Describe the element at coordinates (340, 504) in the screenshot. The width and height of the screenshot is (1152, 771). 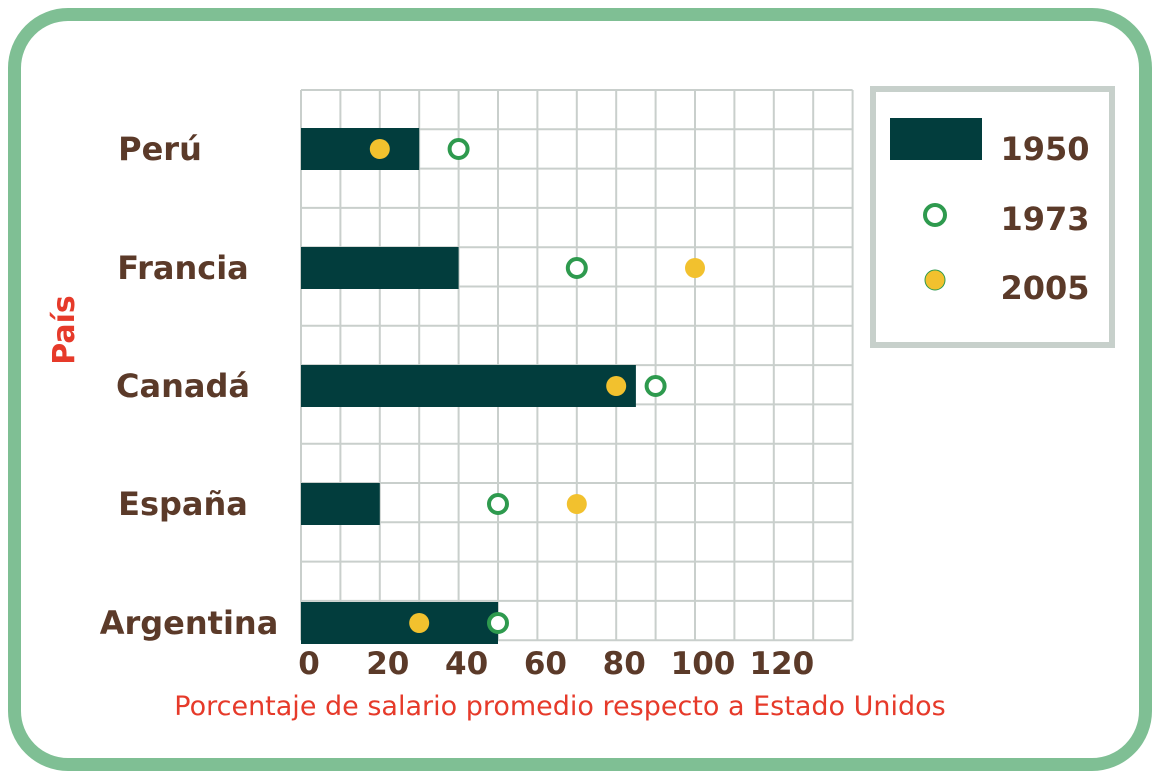
I see `bar-1950-españa` at that location.